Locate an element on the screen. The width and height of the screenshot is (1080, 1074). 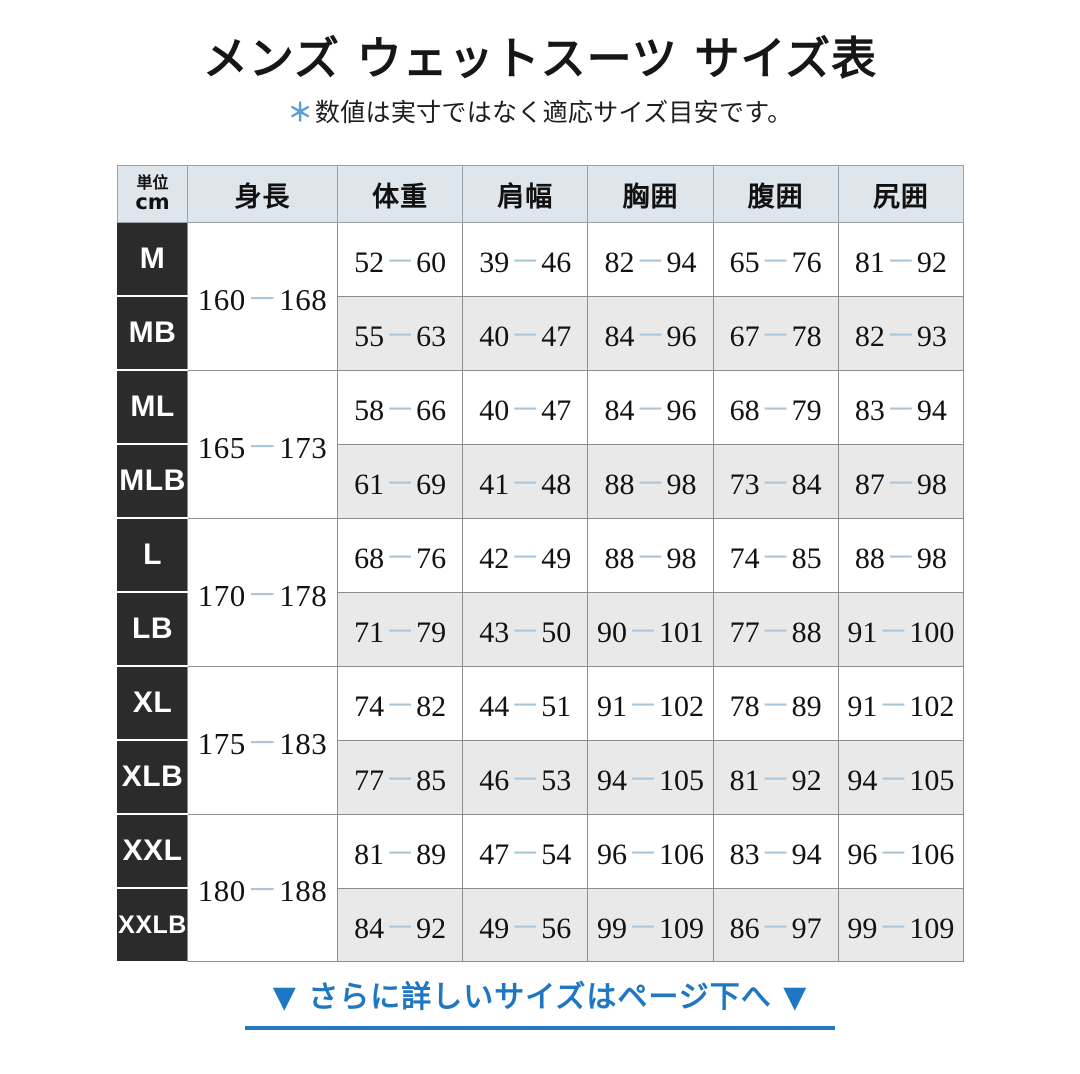
chest-cell: 99－109 is located at coordinates (650, 924).